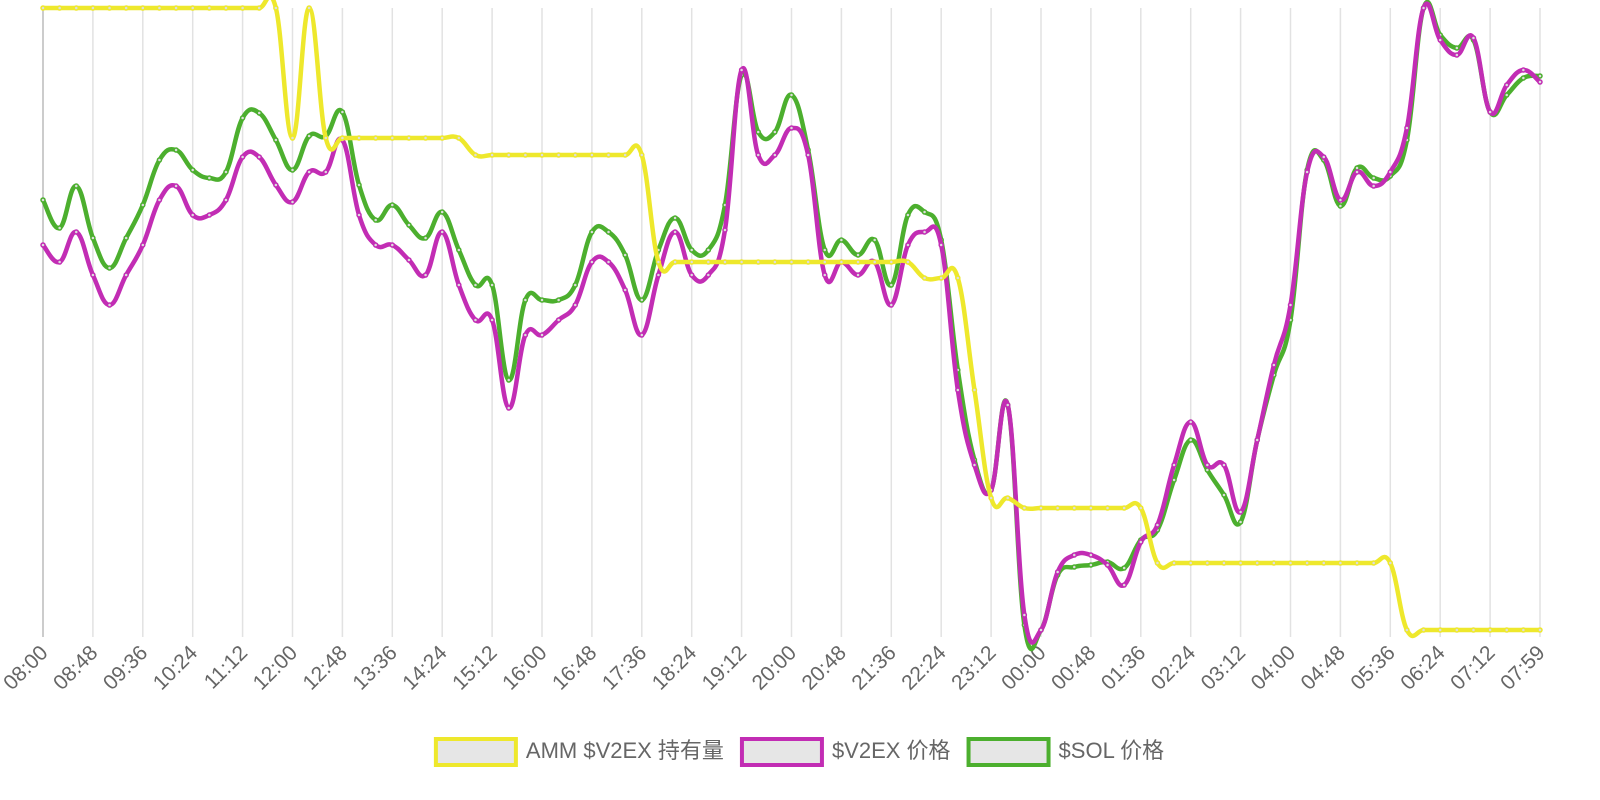 The image size is (1600, 800). I want to click on legend: AMM $V2EX 持有量 $V2EX 价格 $SOL 价格, so click(798, 752).